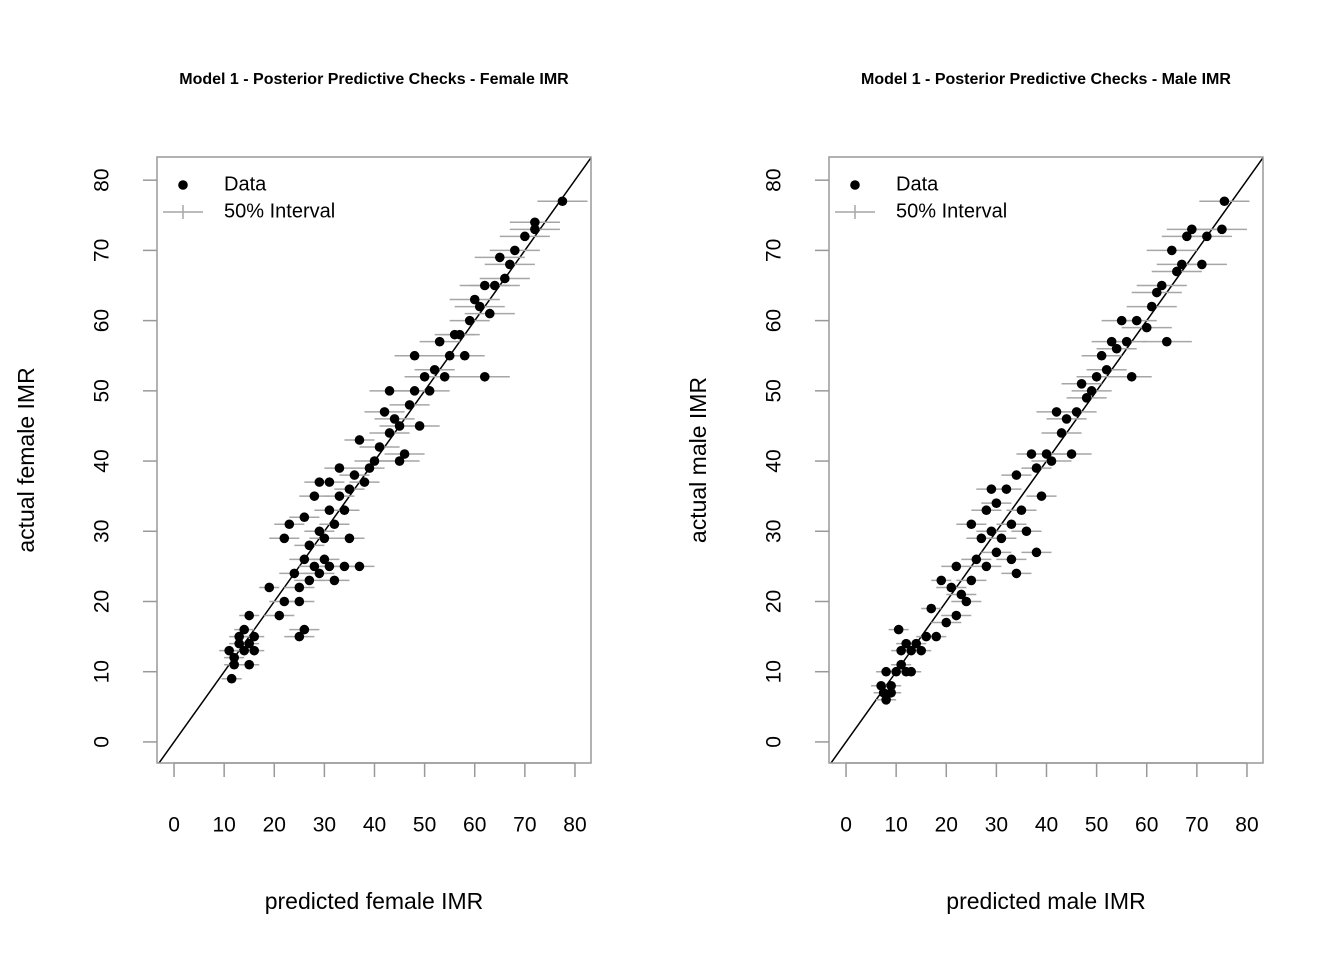  What do you see at coordinates (774, 320) in the screenshot?
I see `y-tick-label: 60` at bounding box center [774, 320].